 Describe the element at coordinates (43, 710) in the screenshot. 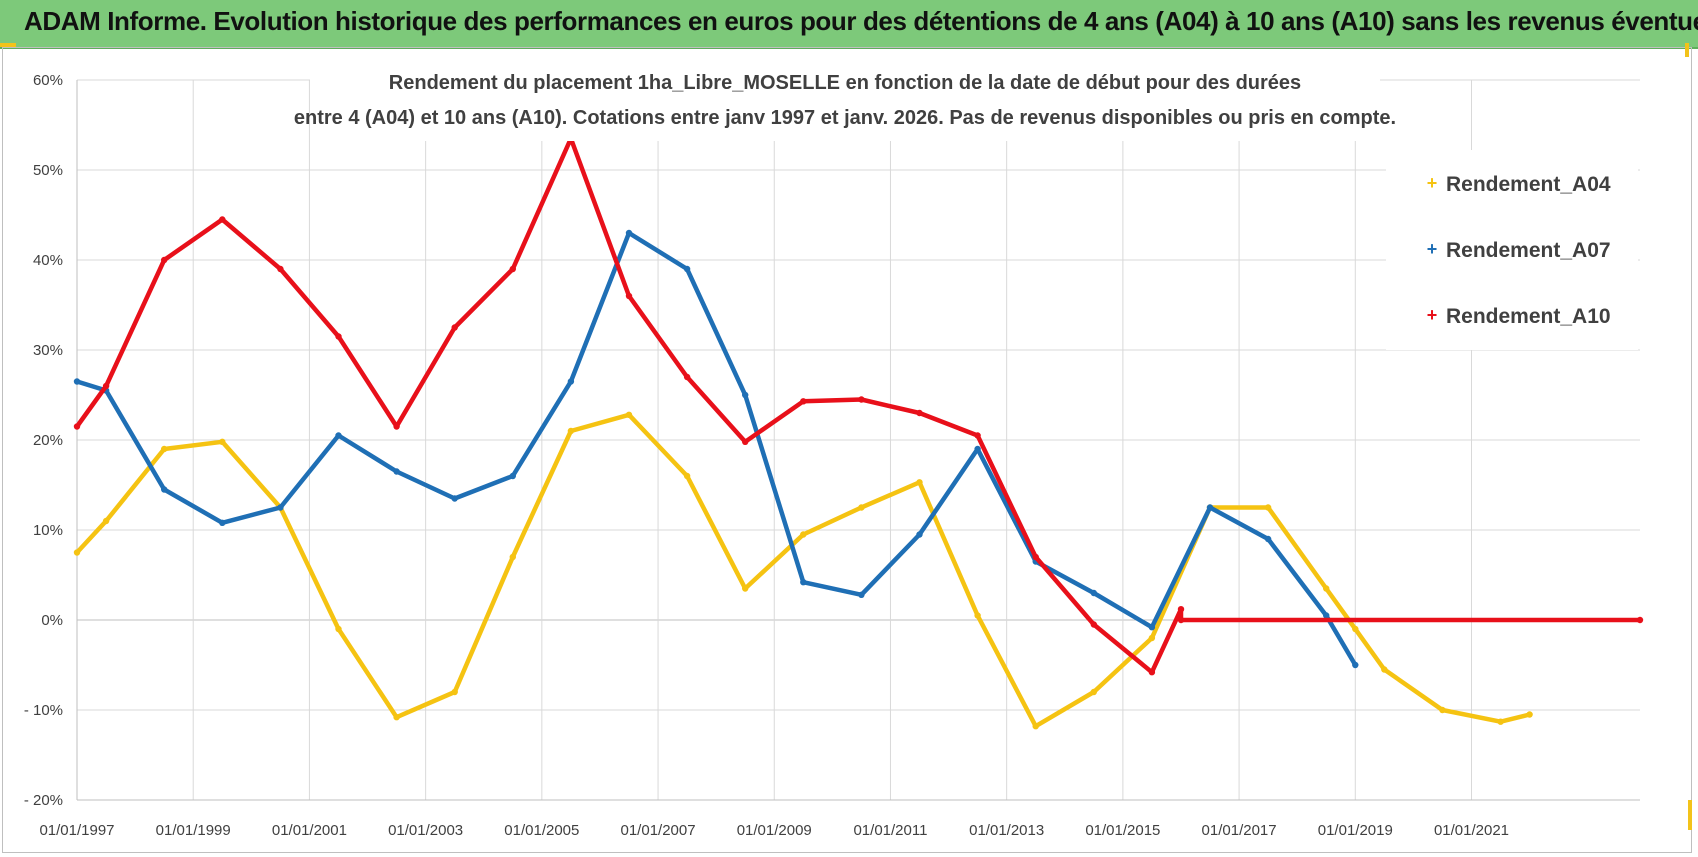

I see `y-tick-label: - 10%` at that location.